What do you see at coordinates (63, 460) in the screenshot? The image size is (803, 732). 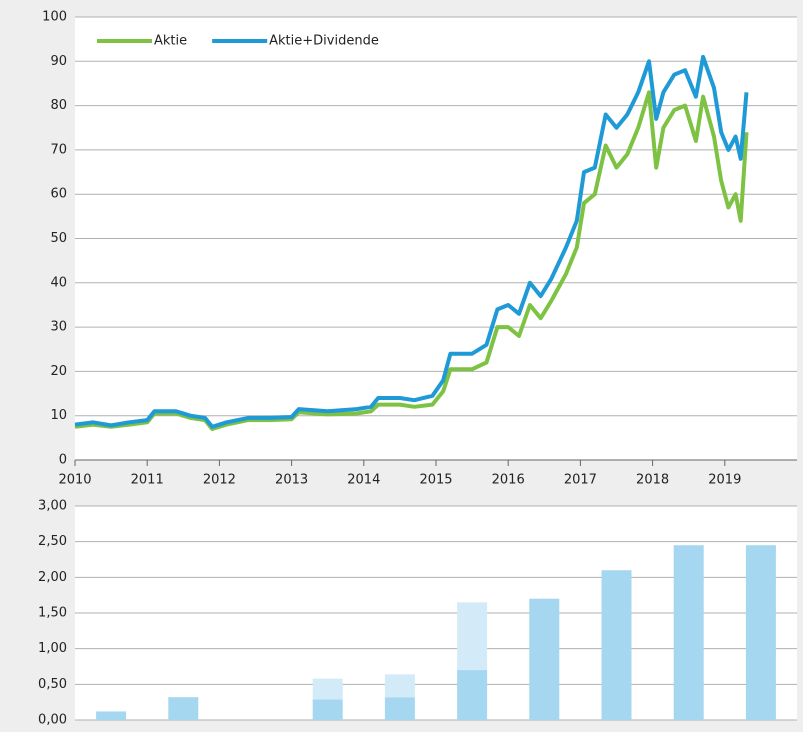 I see `y-tick-label: 0` at bounding box center [63, 460].